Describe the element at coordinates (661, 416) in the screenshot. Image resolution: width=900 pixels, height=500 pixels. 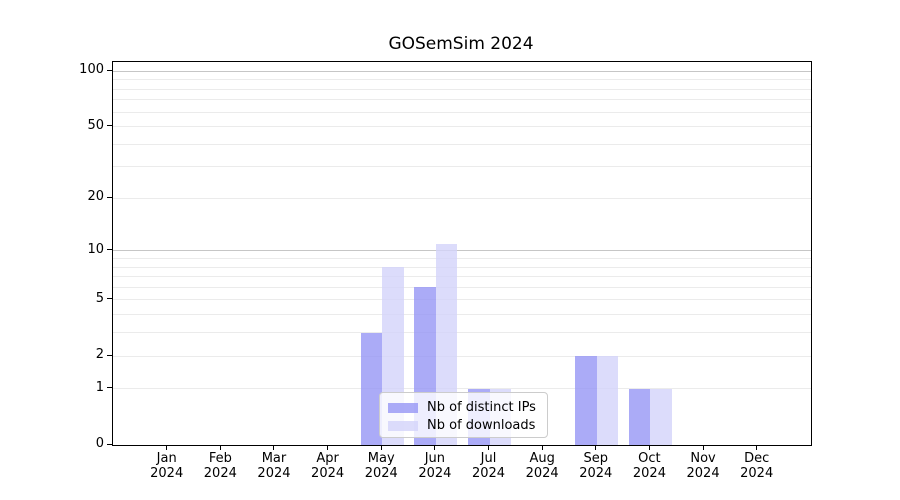
I see `bar-downloads-oct` at that location.